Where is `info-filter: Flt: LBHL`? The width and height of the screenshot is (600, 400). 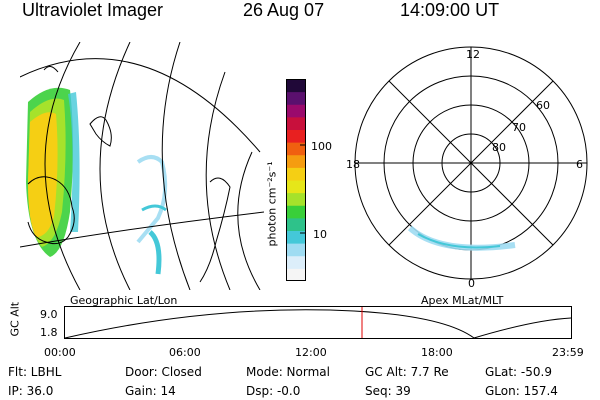
info-filter: Flt: LBHL is located at coordinates (35, 372).